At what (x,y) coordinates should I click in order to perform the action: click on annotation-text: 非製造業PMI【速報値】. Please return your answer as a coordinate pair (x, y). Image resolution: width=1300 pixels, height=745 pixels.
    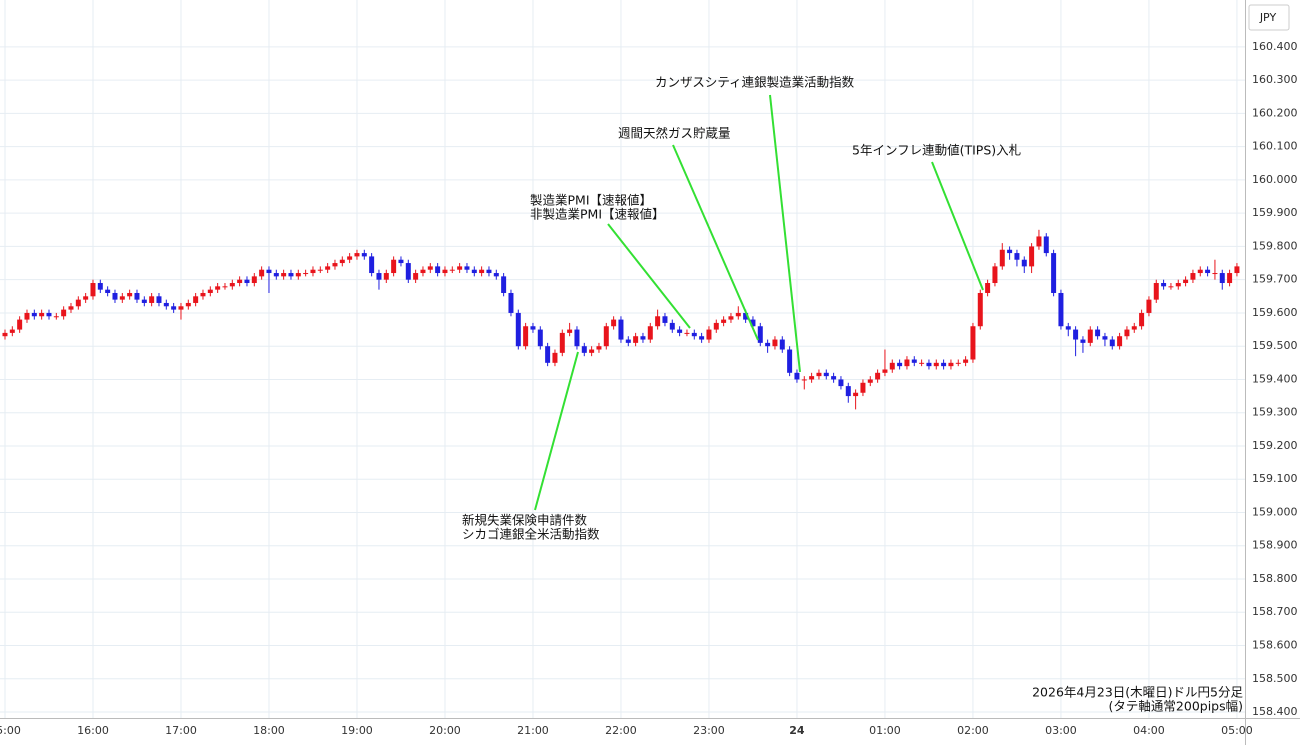
    Looking at the image, I should click on (597, 214).